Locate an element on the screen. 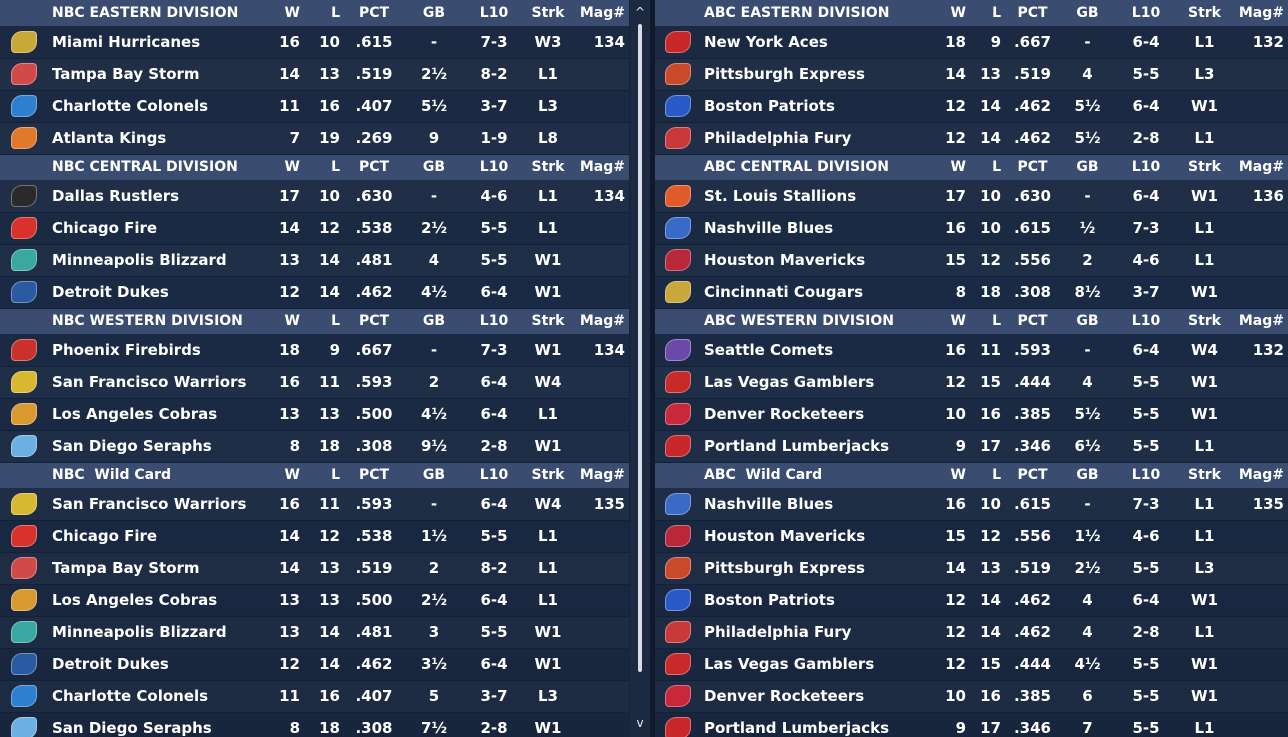 This screenshot has height=737, width=1288. team-row: San Francisco Warriors 16 11.593-6-4 W4 135 is located at coordinates (314, 504).